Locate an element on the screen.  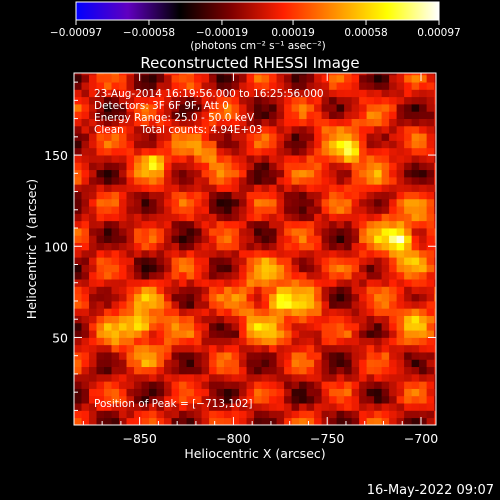
x-tick-label: −750 is located at coordinates (327, 438).